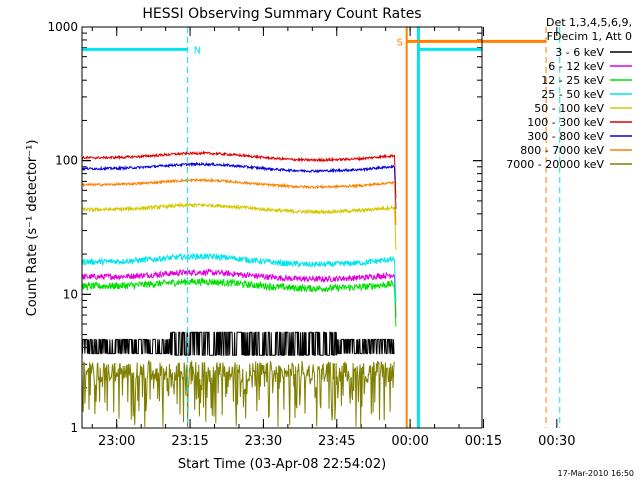 The image size is (640, 480). I want to click on legend-label: 3 - 6 keV, so click(579, 52).